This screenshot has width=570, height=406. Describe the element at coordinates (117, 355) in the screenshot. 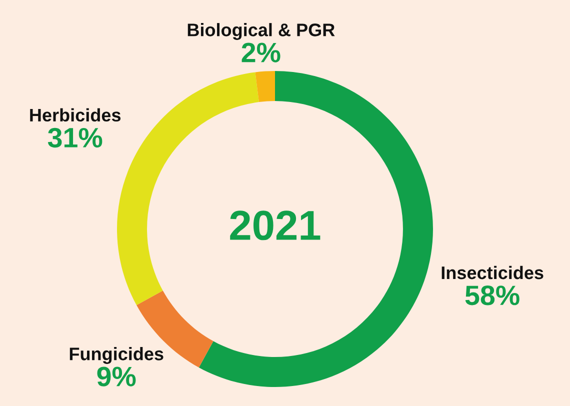

I see `slice-label: Fungicides` at that location.